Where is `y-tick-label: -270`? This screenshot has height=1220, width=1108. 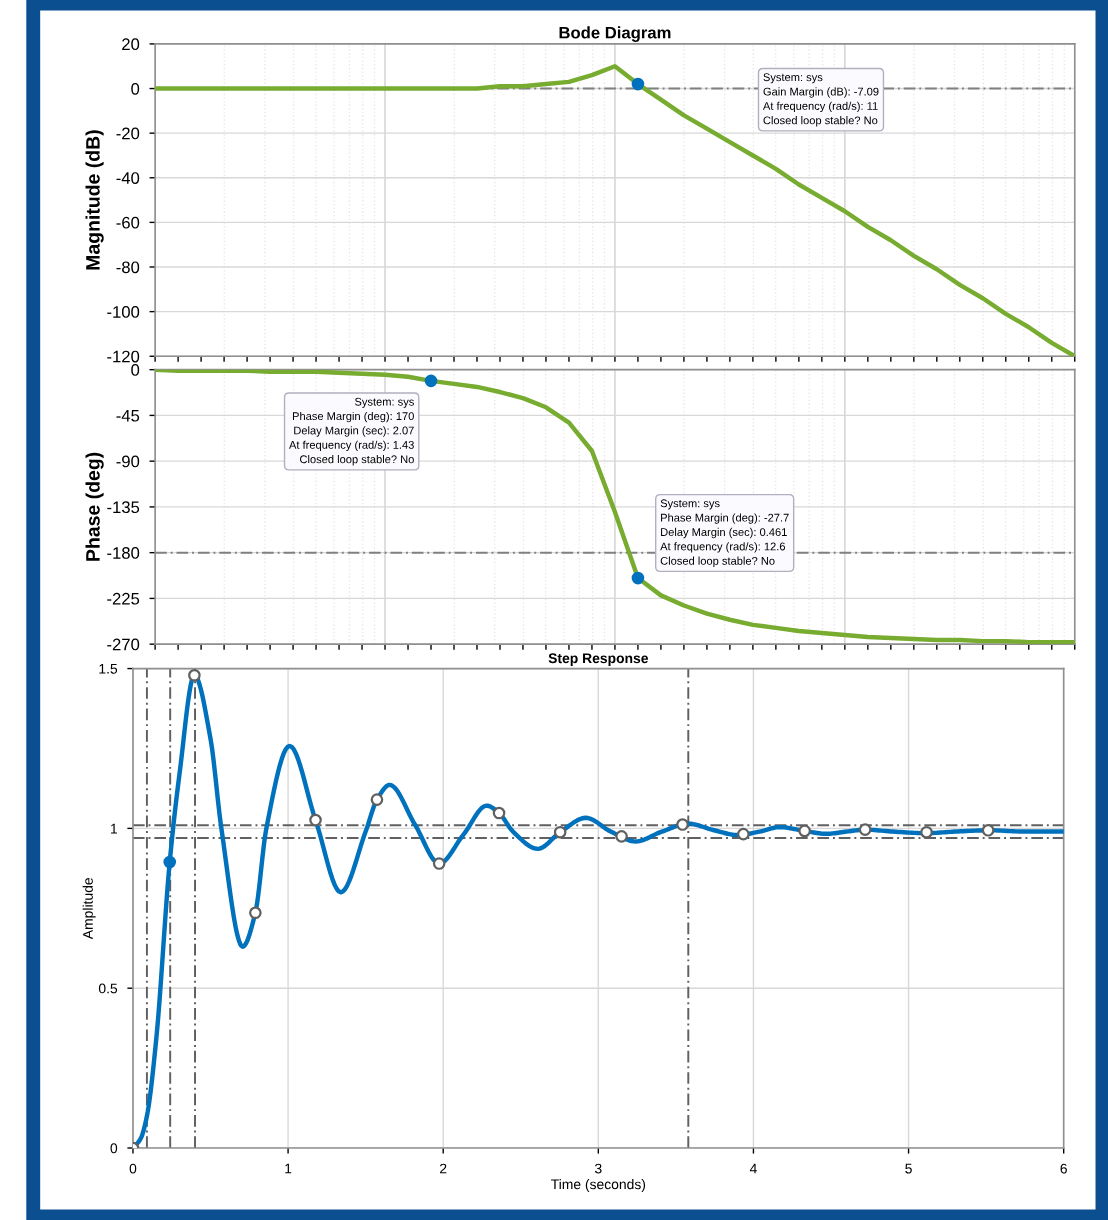 y-tick-label: -270 is located at coordinates (123, 644).